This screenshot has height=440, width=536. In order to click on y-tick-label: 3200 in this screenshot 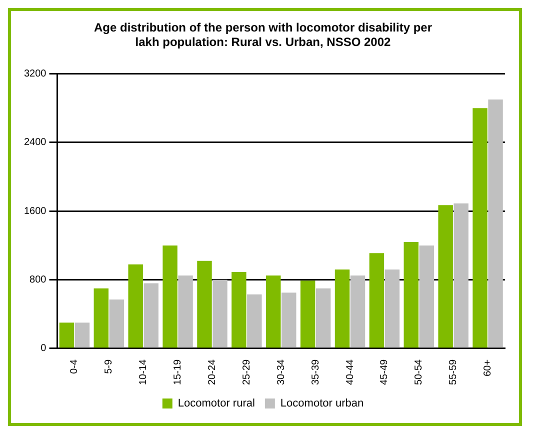, I will do `click(35, 74)`.